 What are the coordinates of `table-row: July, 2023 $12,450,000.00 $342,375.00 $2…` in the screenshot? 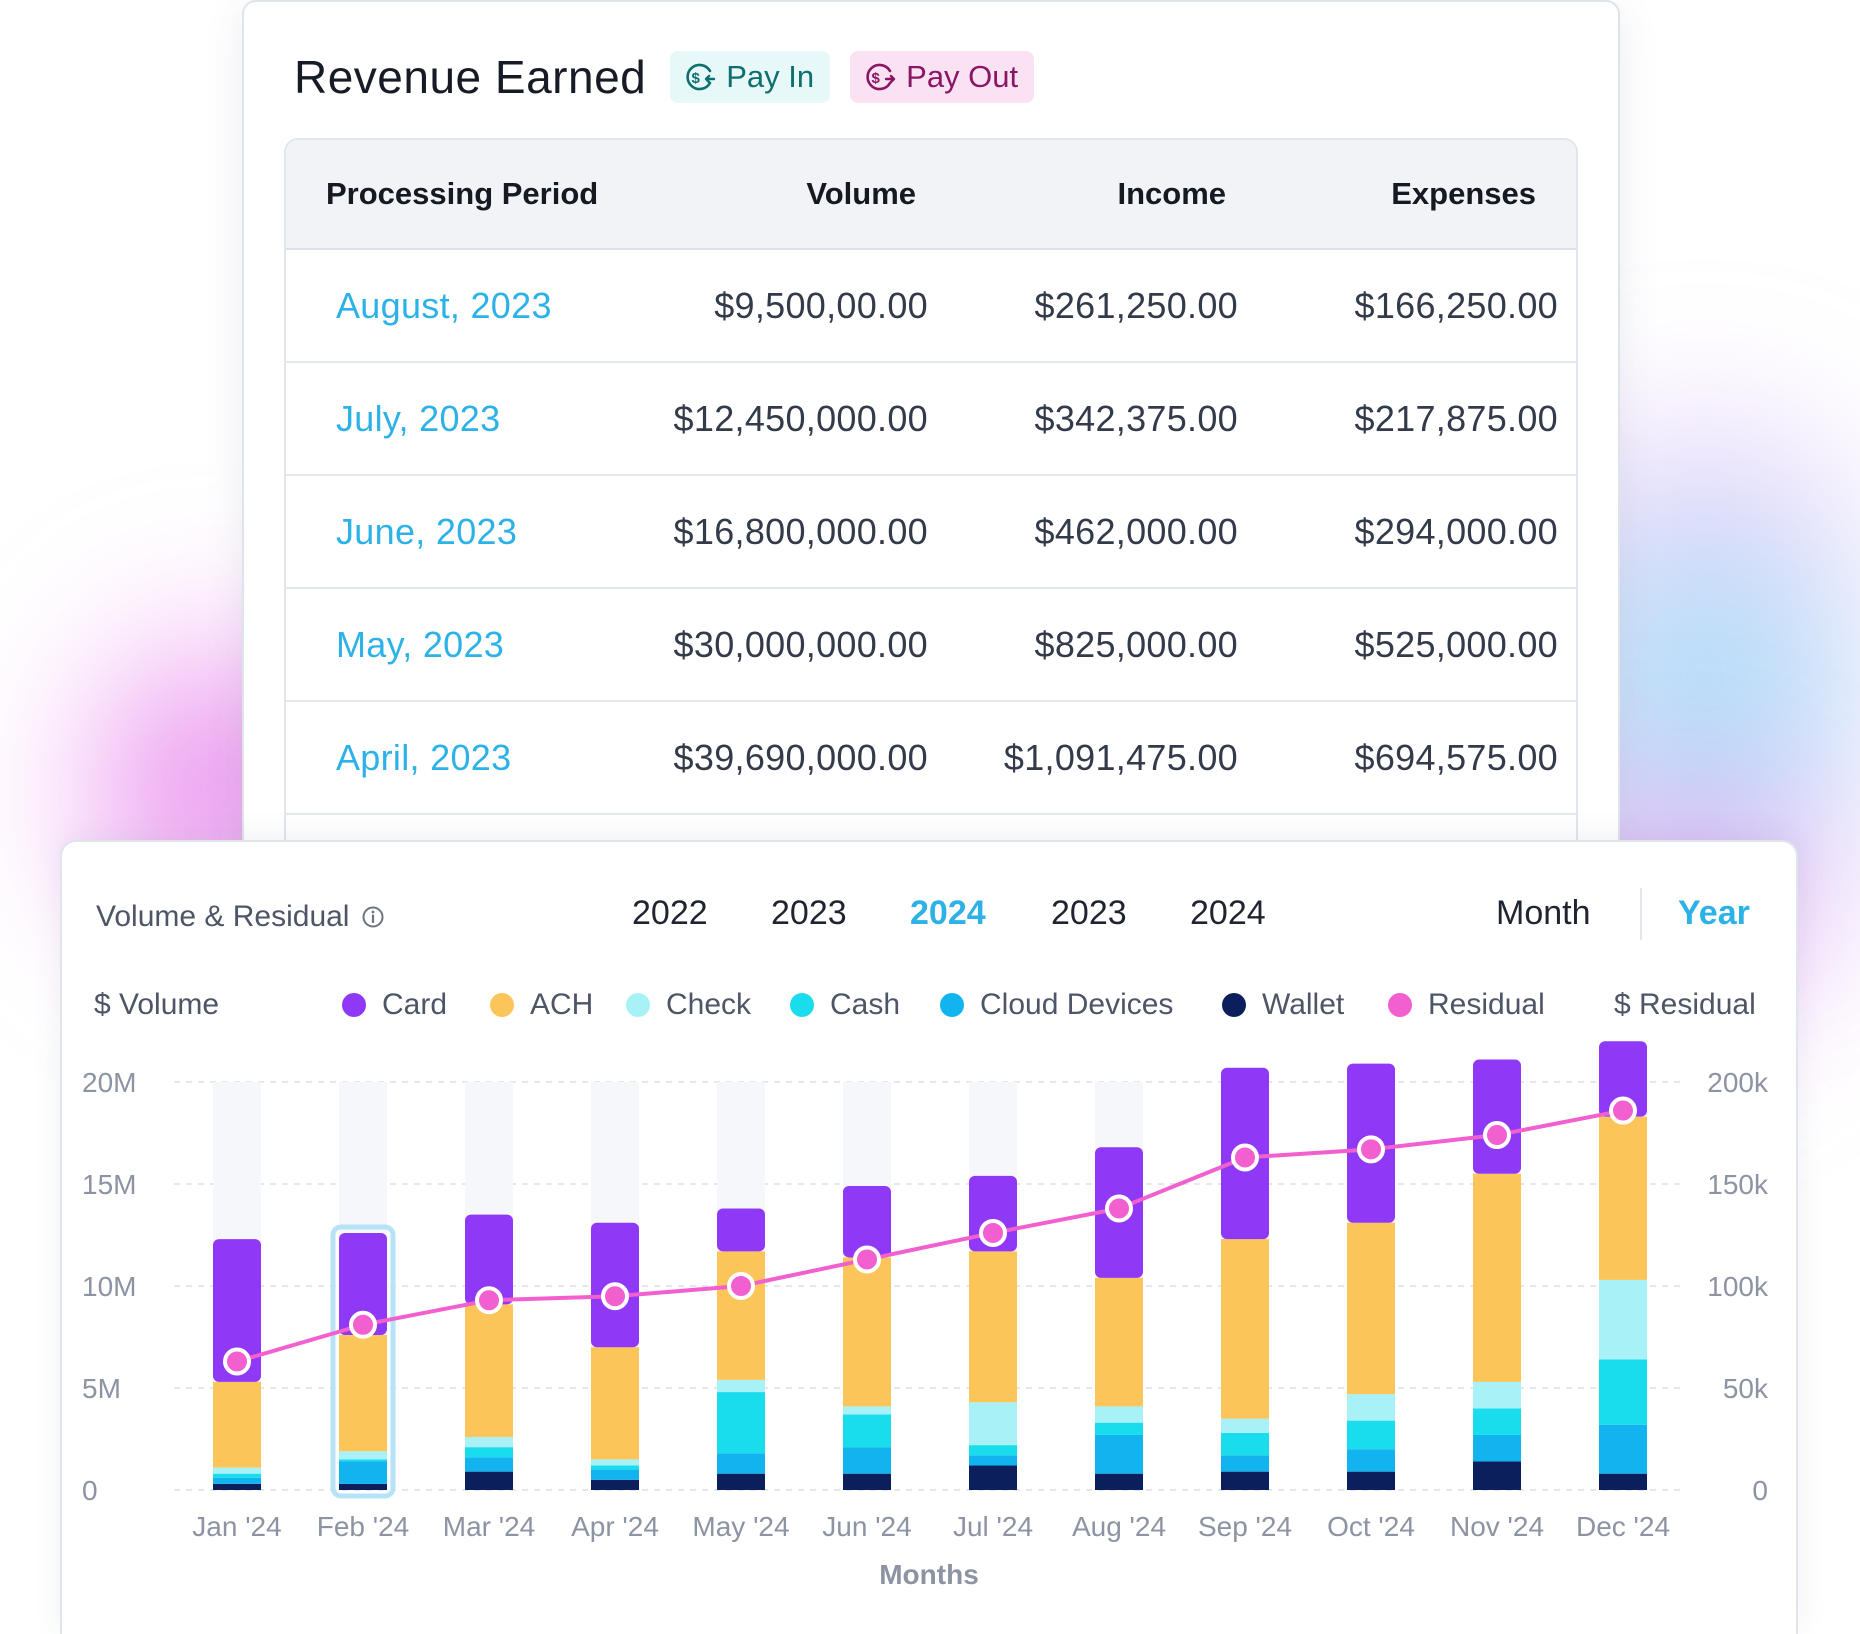 It's located at (931, 419).